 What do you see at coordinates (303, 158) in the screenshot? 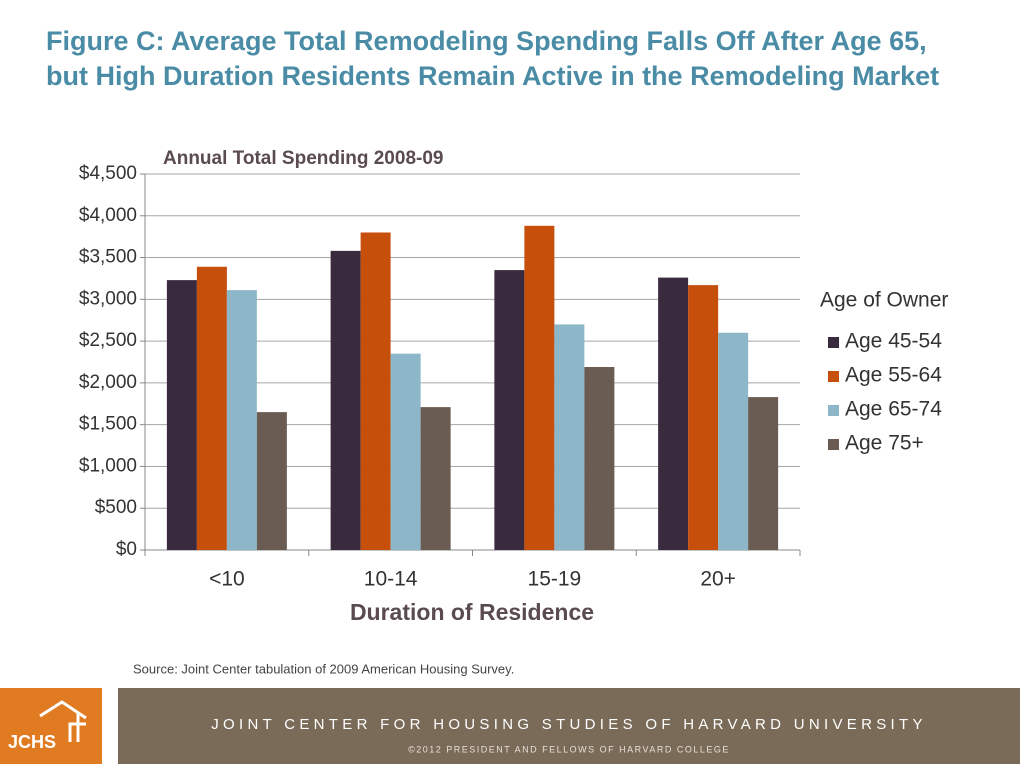
I see `chart-subtitle: Annual Total Spending 2008-09` at bounding box center [303, 158].